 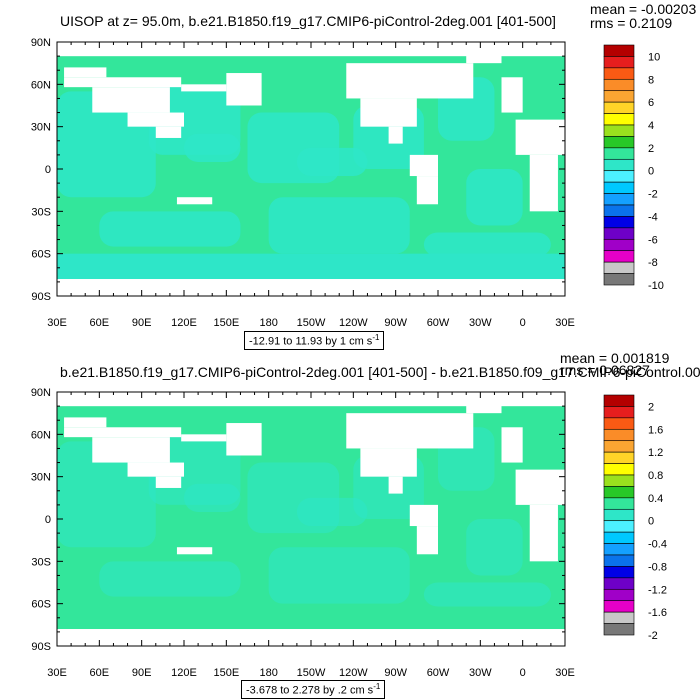 I want to click on colorbar-label: -8, so click(x=653, y=263).